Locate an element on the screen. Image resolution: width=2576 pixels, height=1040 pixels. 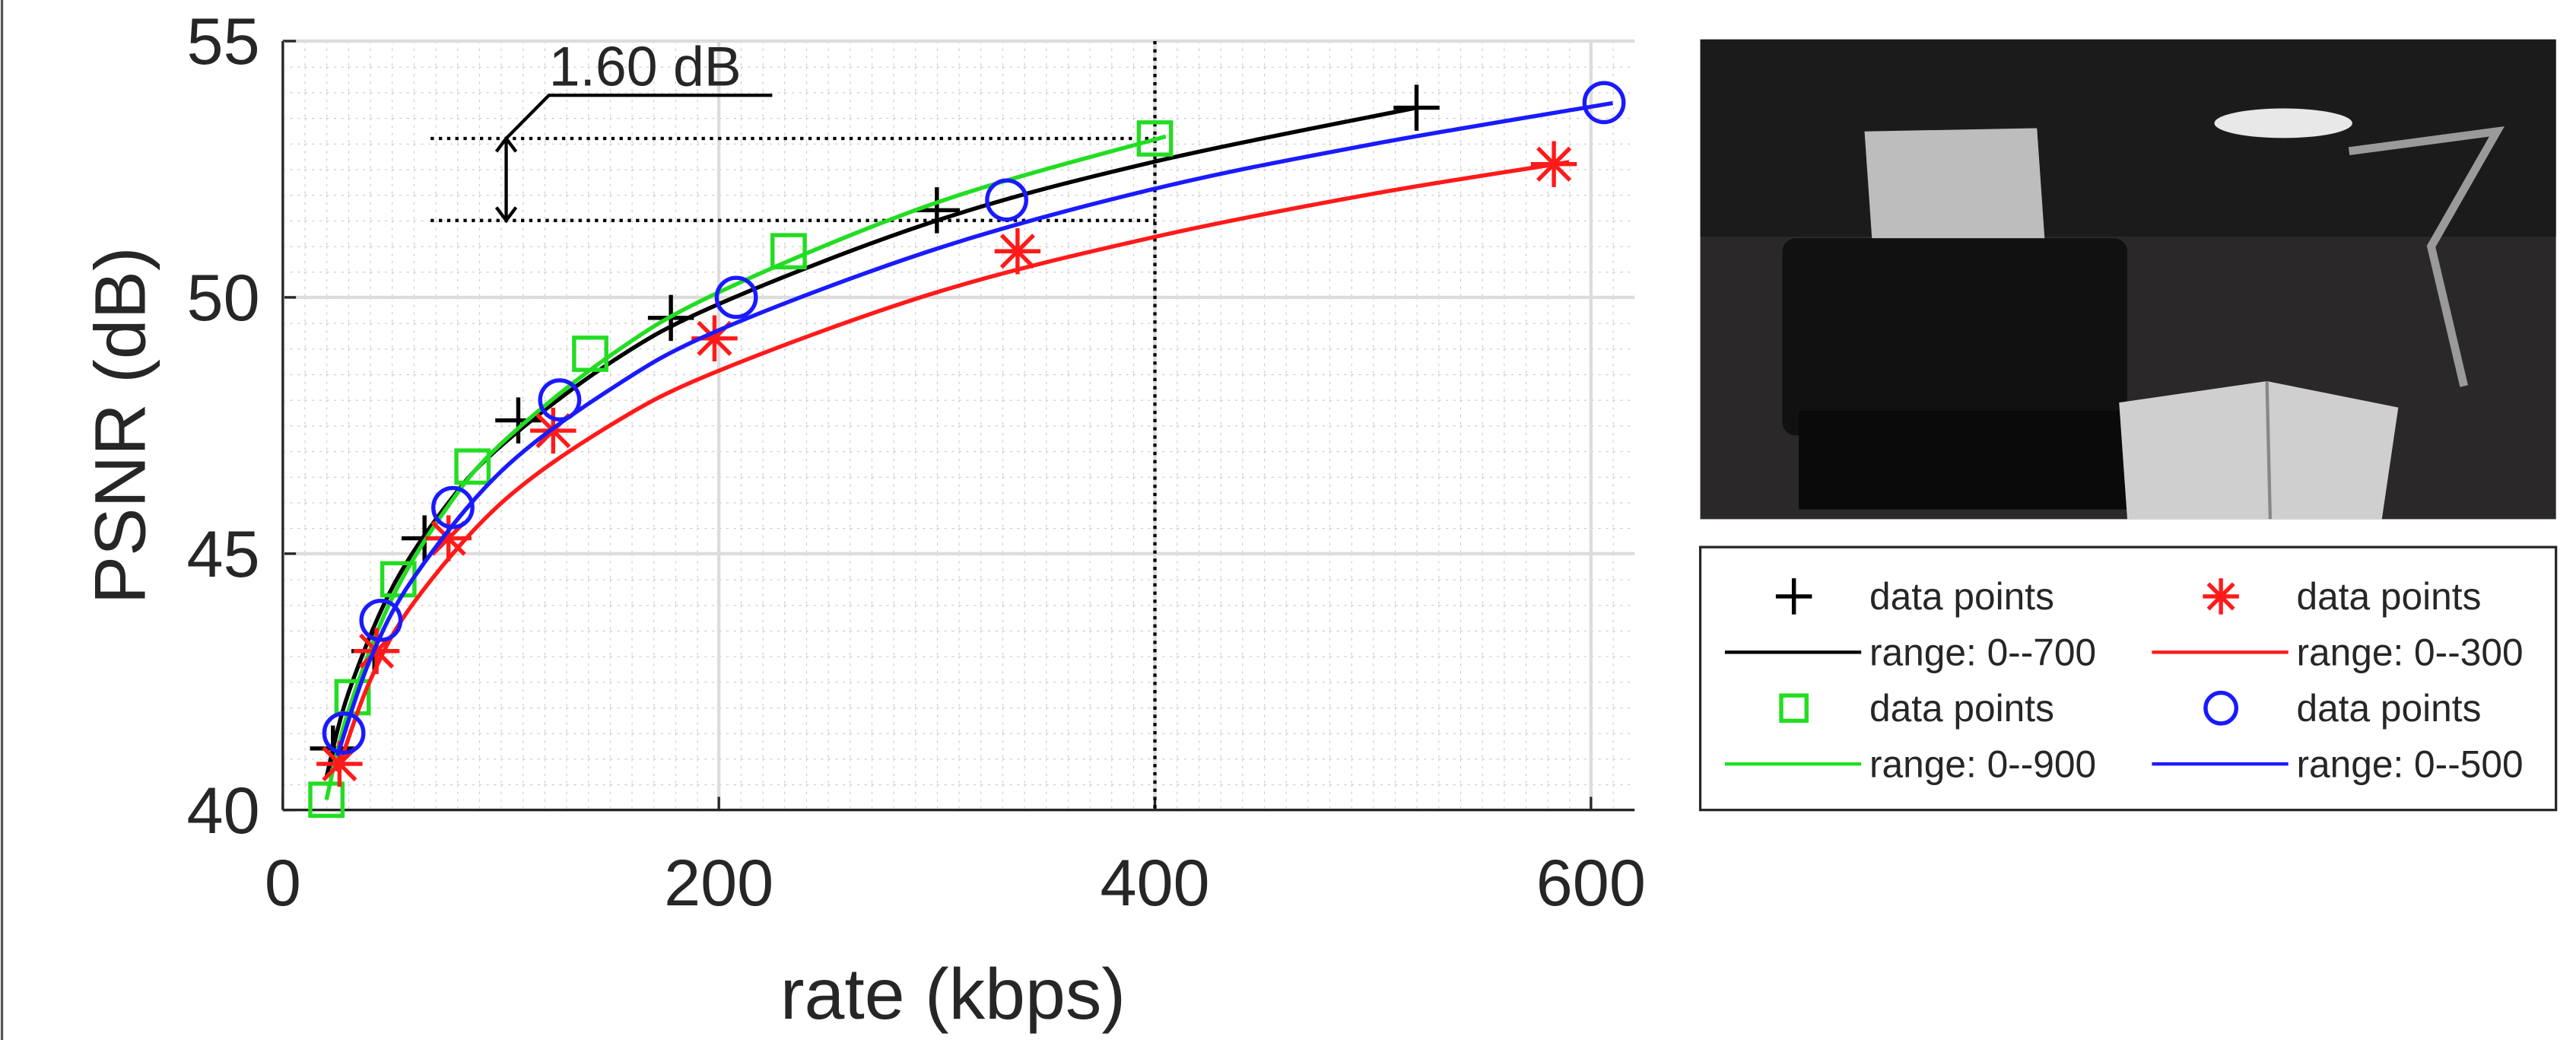
x-tick-label: 600 is located at coordinates (1591, 884).